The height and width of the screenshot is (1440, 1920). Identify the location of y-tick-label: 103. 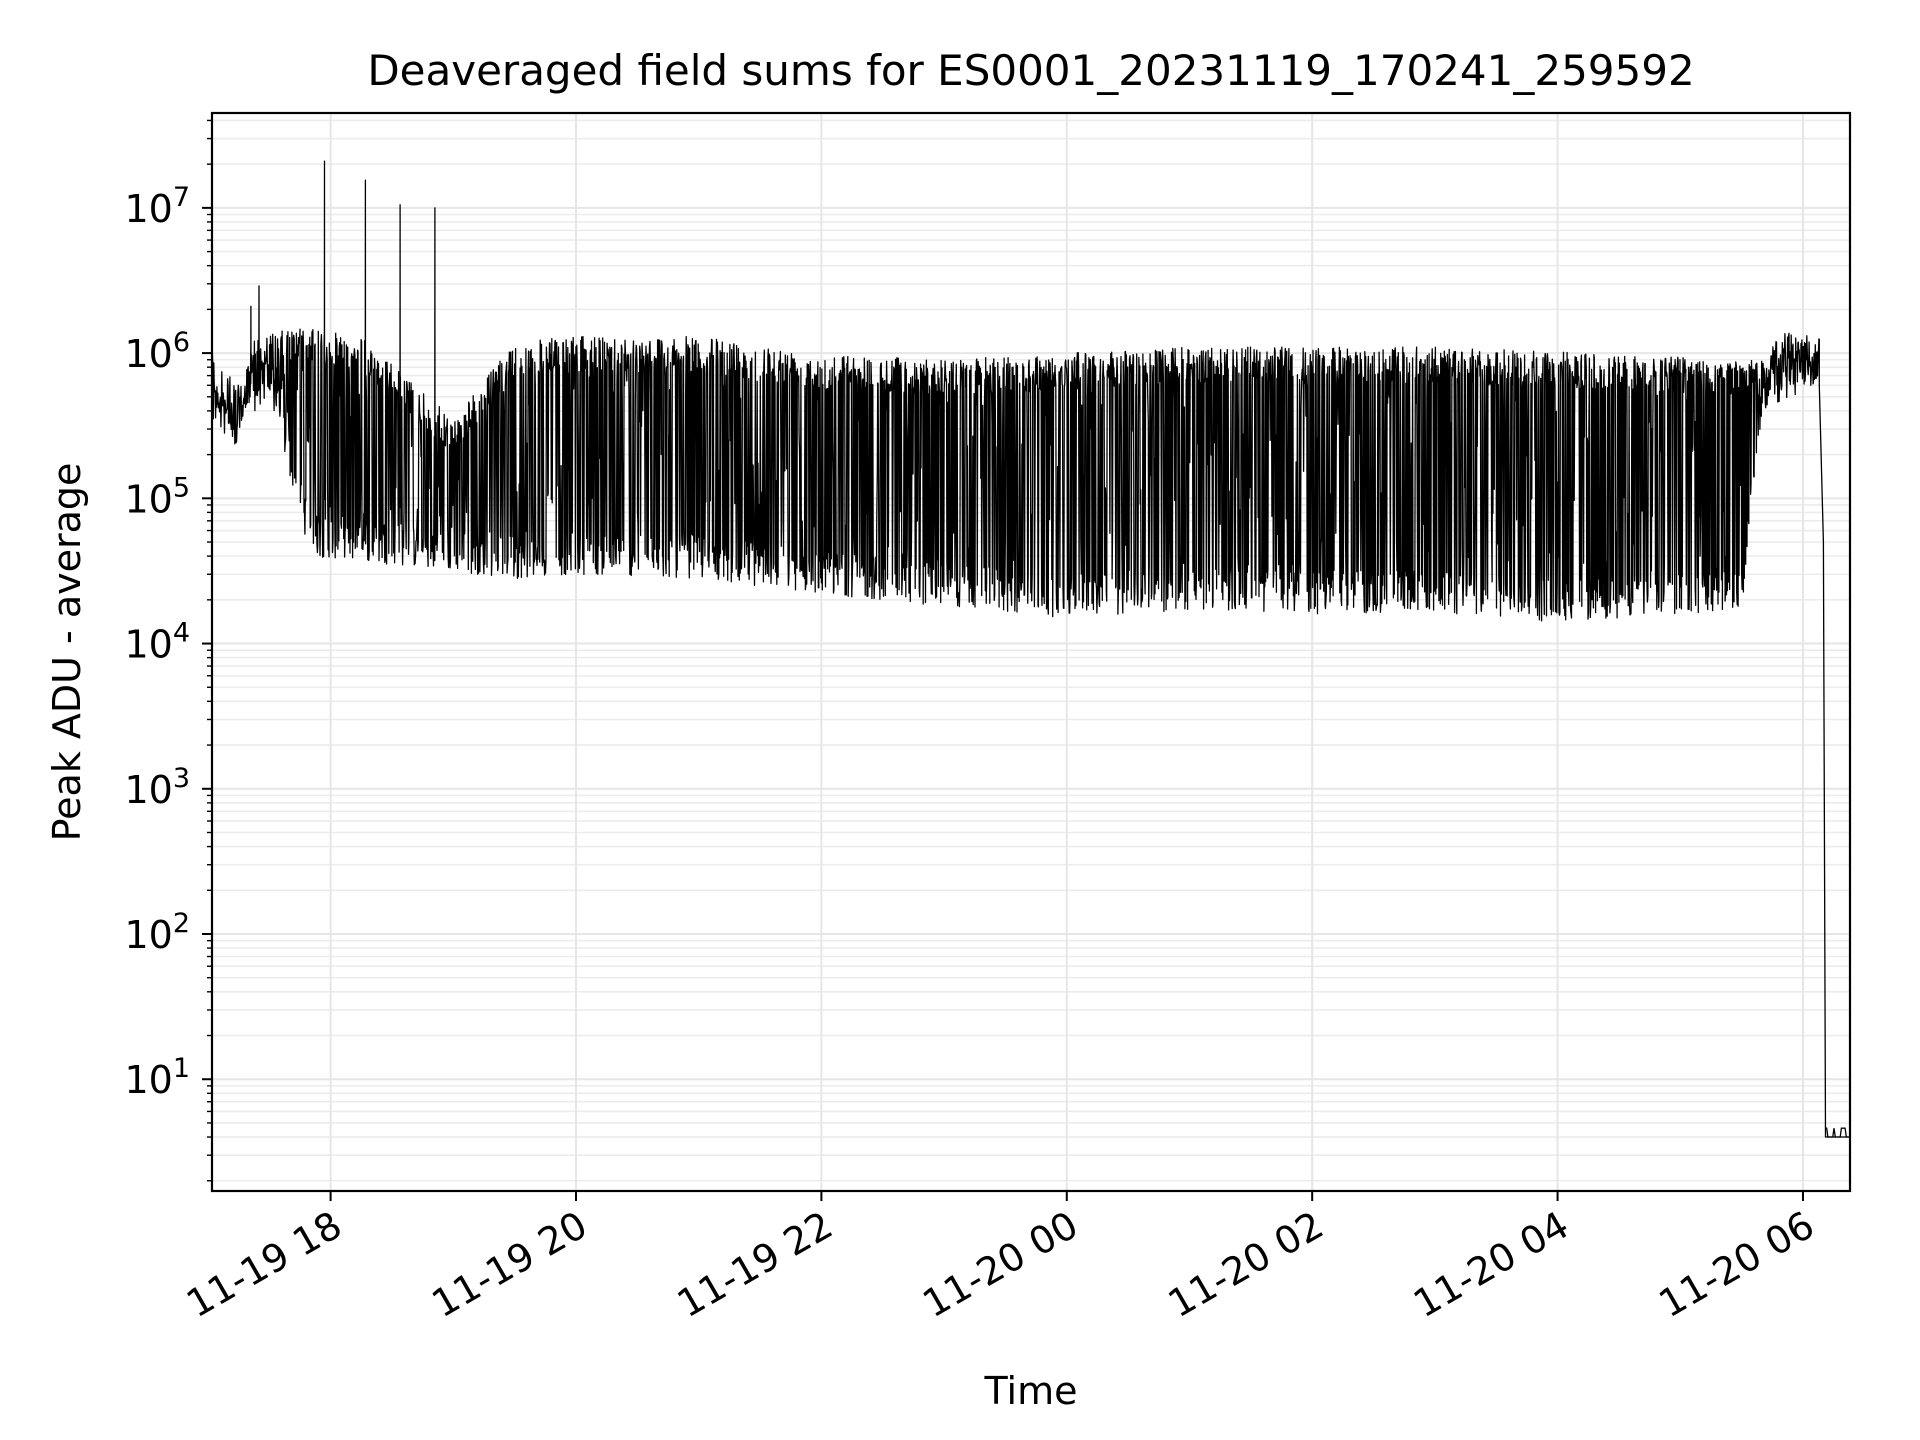
(157, 787).